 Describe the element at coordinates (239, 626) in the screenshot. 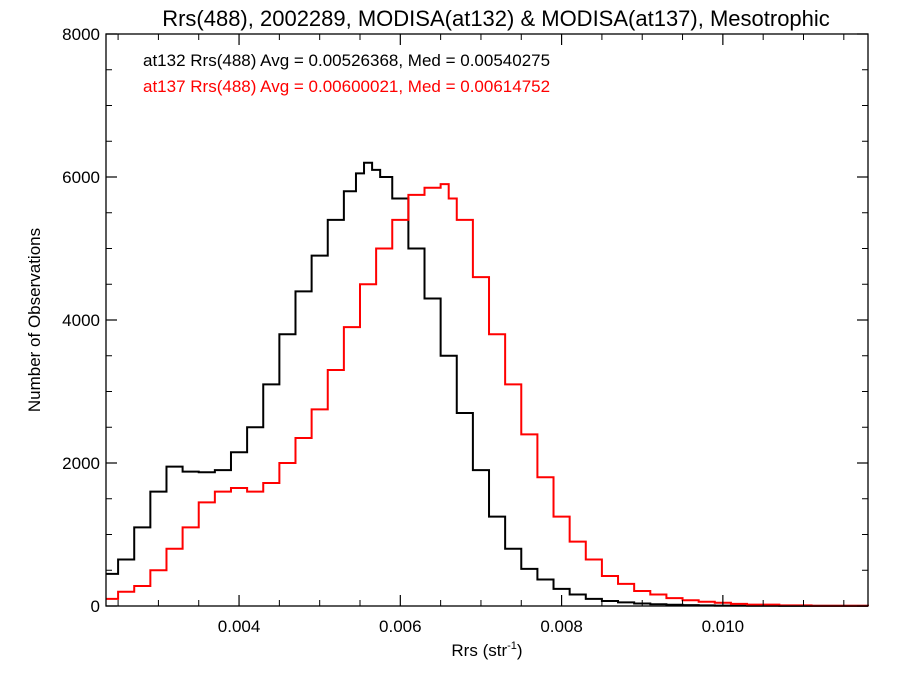

I see `x-tick-label: 0.004` at that location.